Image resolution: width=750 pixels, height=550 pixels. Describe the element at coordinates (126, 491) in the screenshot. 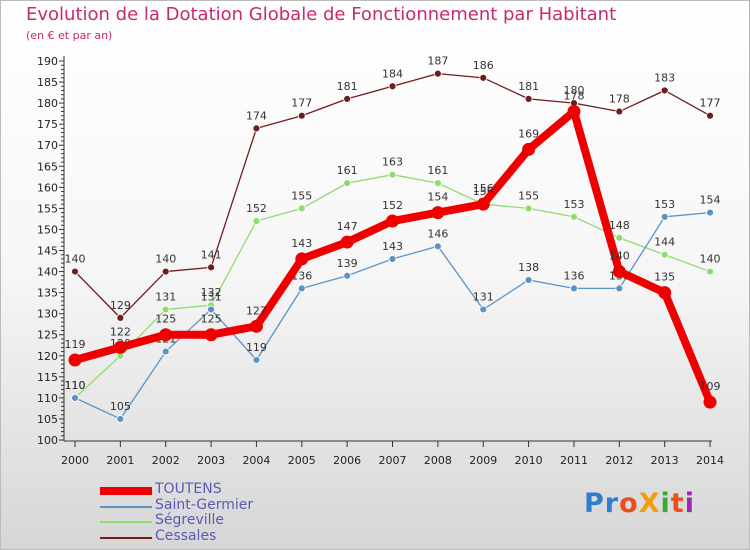

I see `legend-swatch-toutens` at that location.